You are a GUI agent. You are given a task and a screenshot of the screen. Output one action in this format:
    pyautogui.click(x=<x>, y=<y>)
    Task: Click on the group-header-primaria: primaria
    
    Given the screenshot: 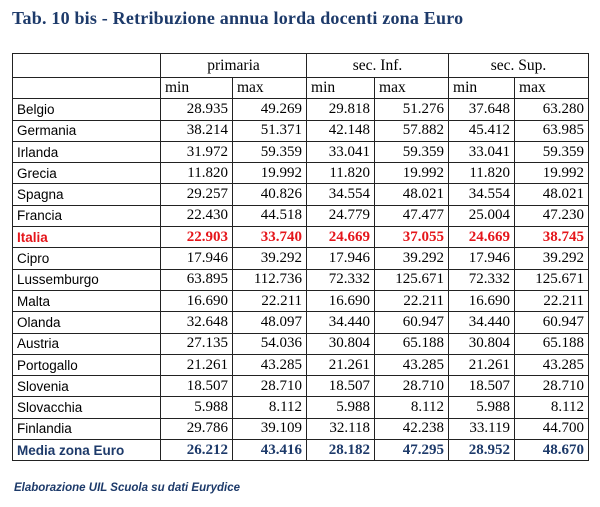 What is the action you would take?
    pyautogui.click(x=233, y=65)
    